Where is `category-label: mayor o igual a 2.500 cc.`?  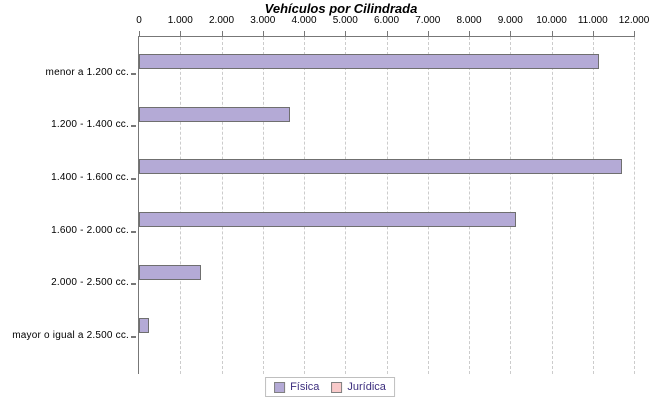 category-label: mayor o igual a 2.500 cc. is located at coordinates (70, 335).